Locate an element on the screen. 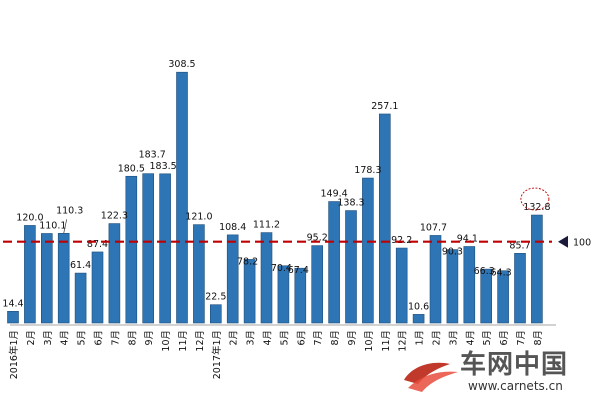 The image size is (600, 400). value-label-4: 110.3 is located at coordinates (69, 210).